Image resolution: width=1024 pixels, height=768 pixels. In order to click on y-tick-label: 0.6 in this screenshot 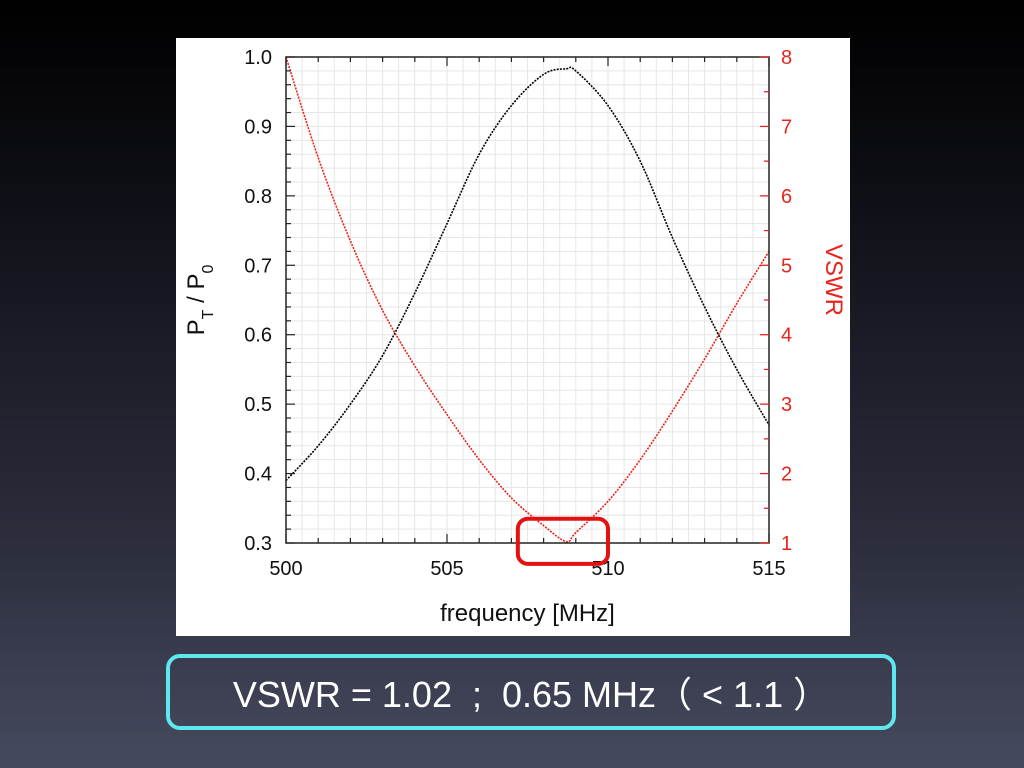, I will do `click(258, 336)`.